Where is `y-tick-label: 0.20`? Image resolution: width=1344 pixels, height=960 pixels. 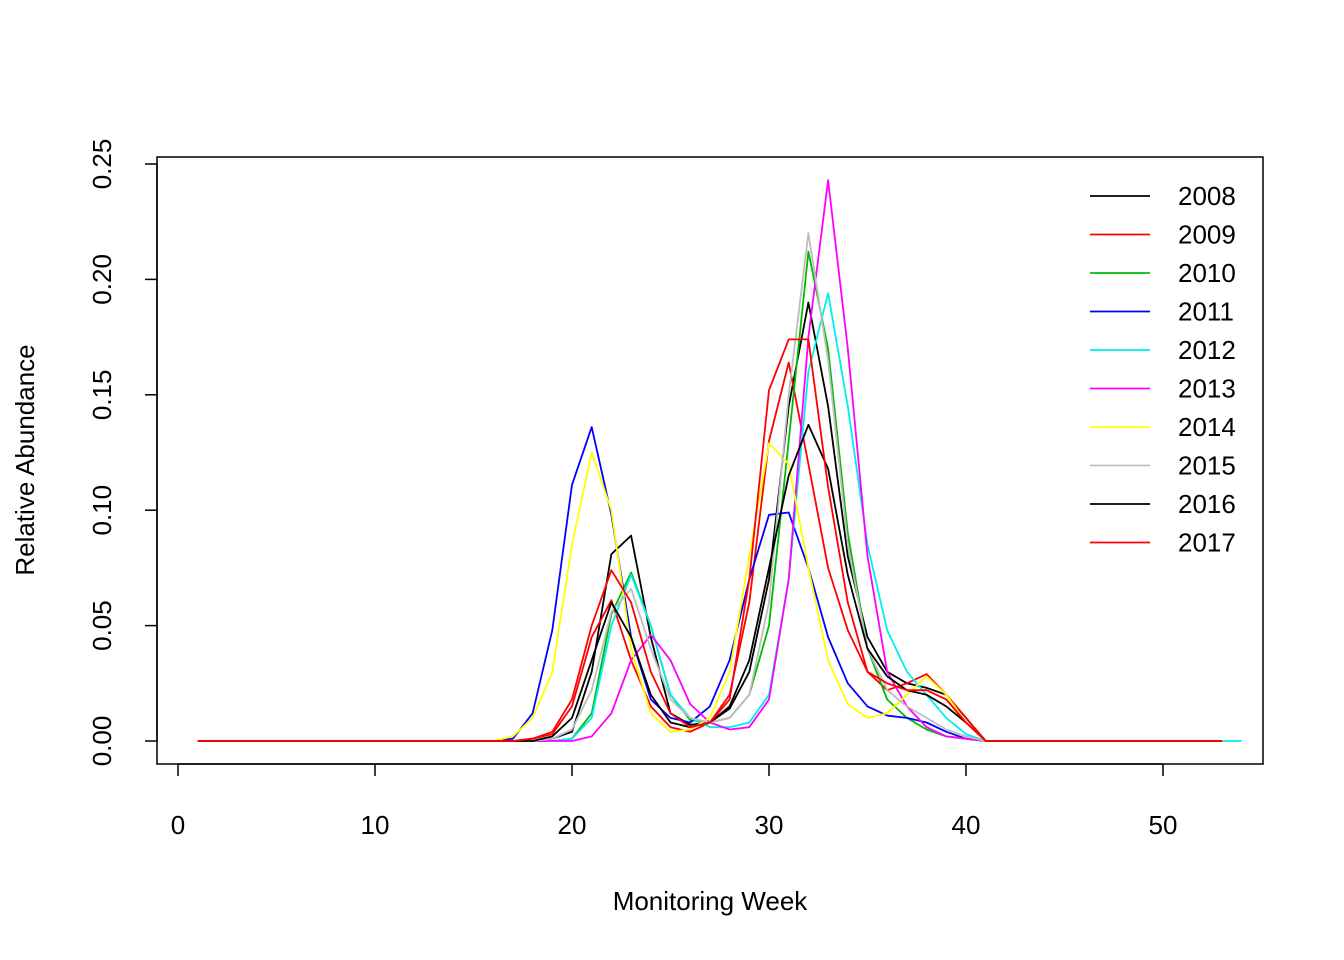 y-tick-label: 0.20 is located at coordinates (102, 279).